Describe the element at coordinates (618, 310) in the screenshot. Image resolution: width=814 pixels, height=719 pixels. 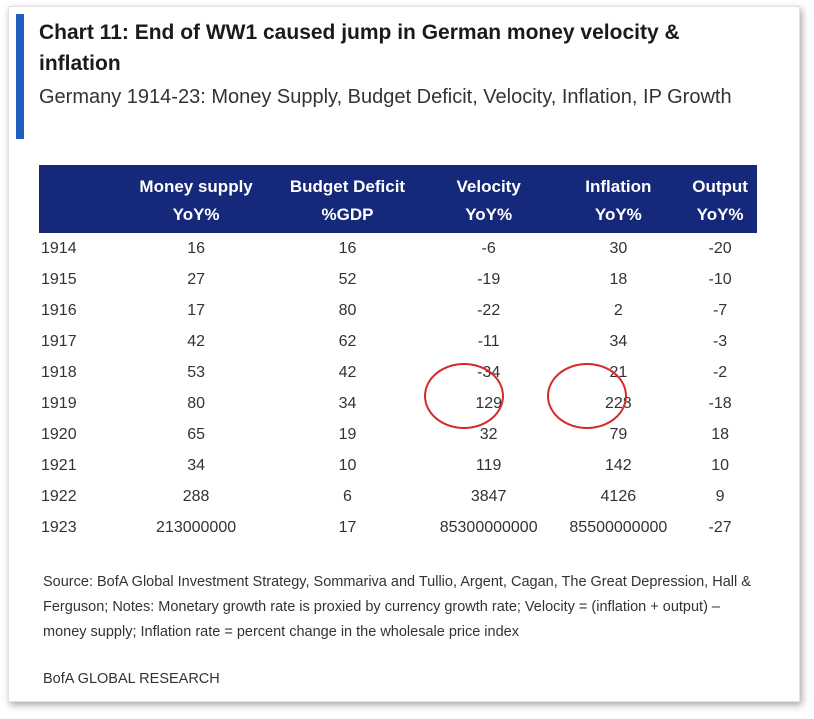
I see `cell-inflation: 2` at that location.